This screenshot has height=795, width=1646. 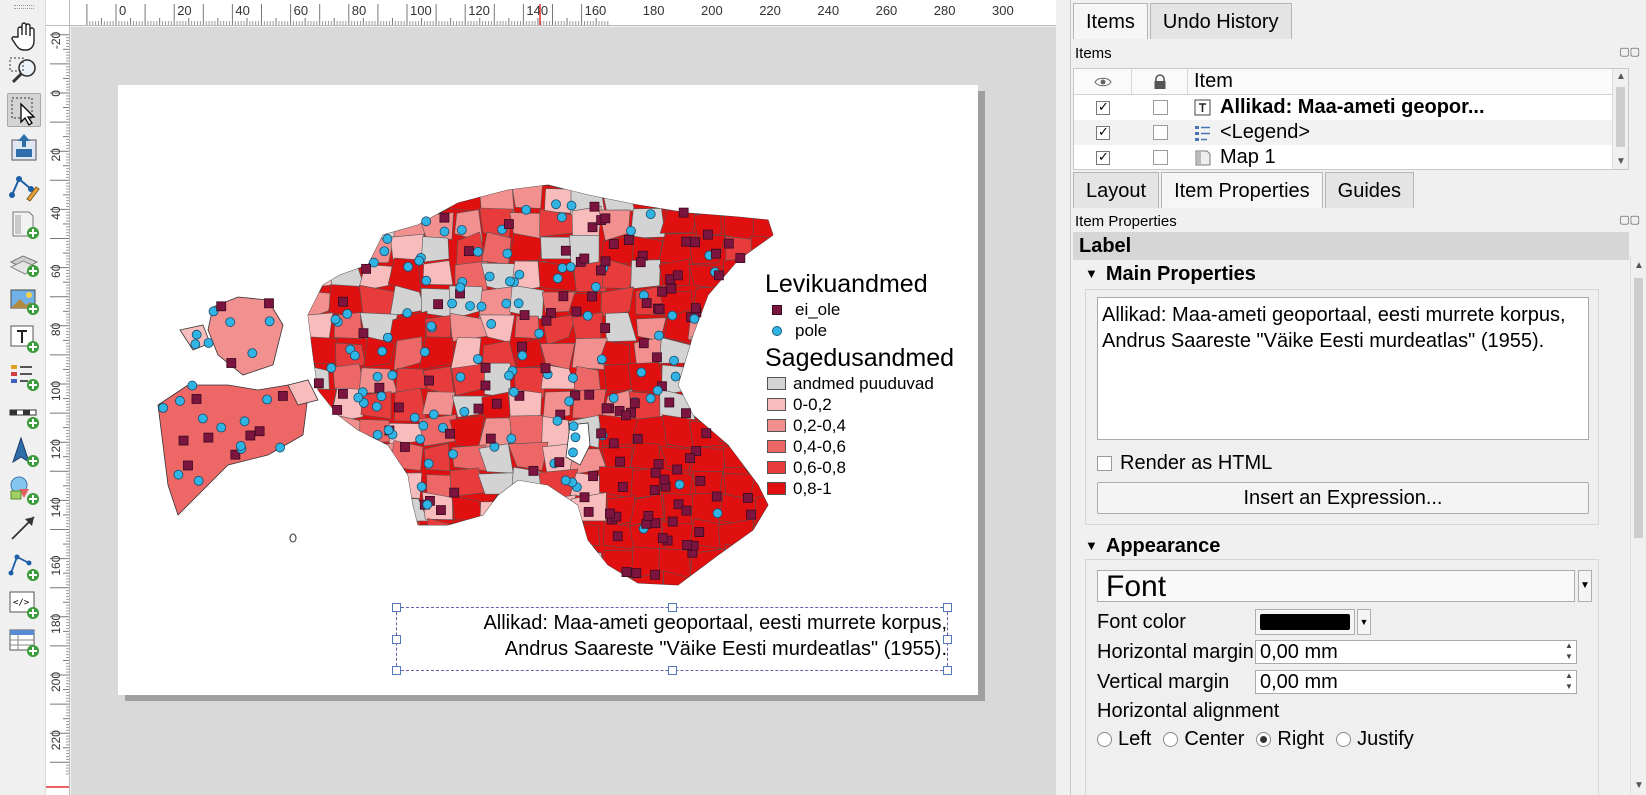 I want to click on vertical-ruler: -20 0 20 40 60 80 100 120 140 160 180 200 220, so click(x=58, y=410).